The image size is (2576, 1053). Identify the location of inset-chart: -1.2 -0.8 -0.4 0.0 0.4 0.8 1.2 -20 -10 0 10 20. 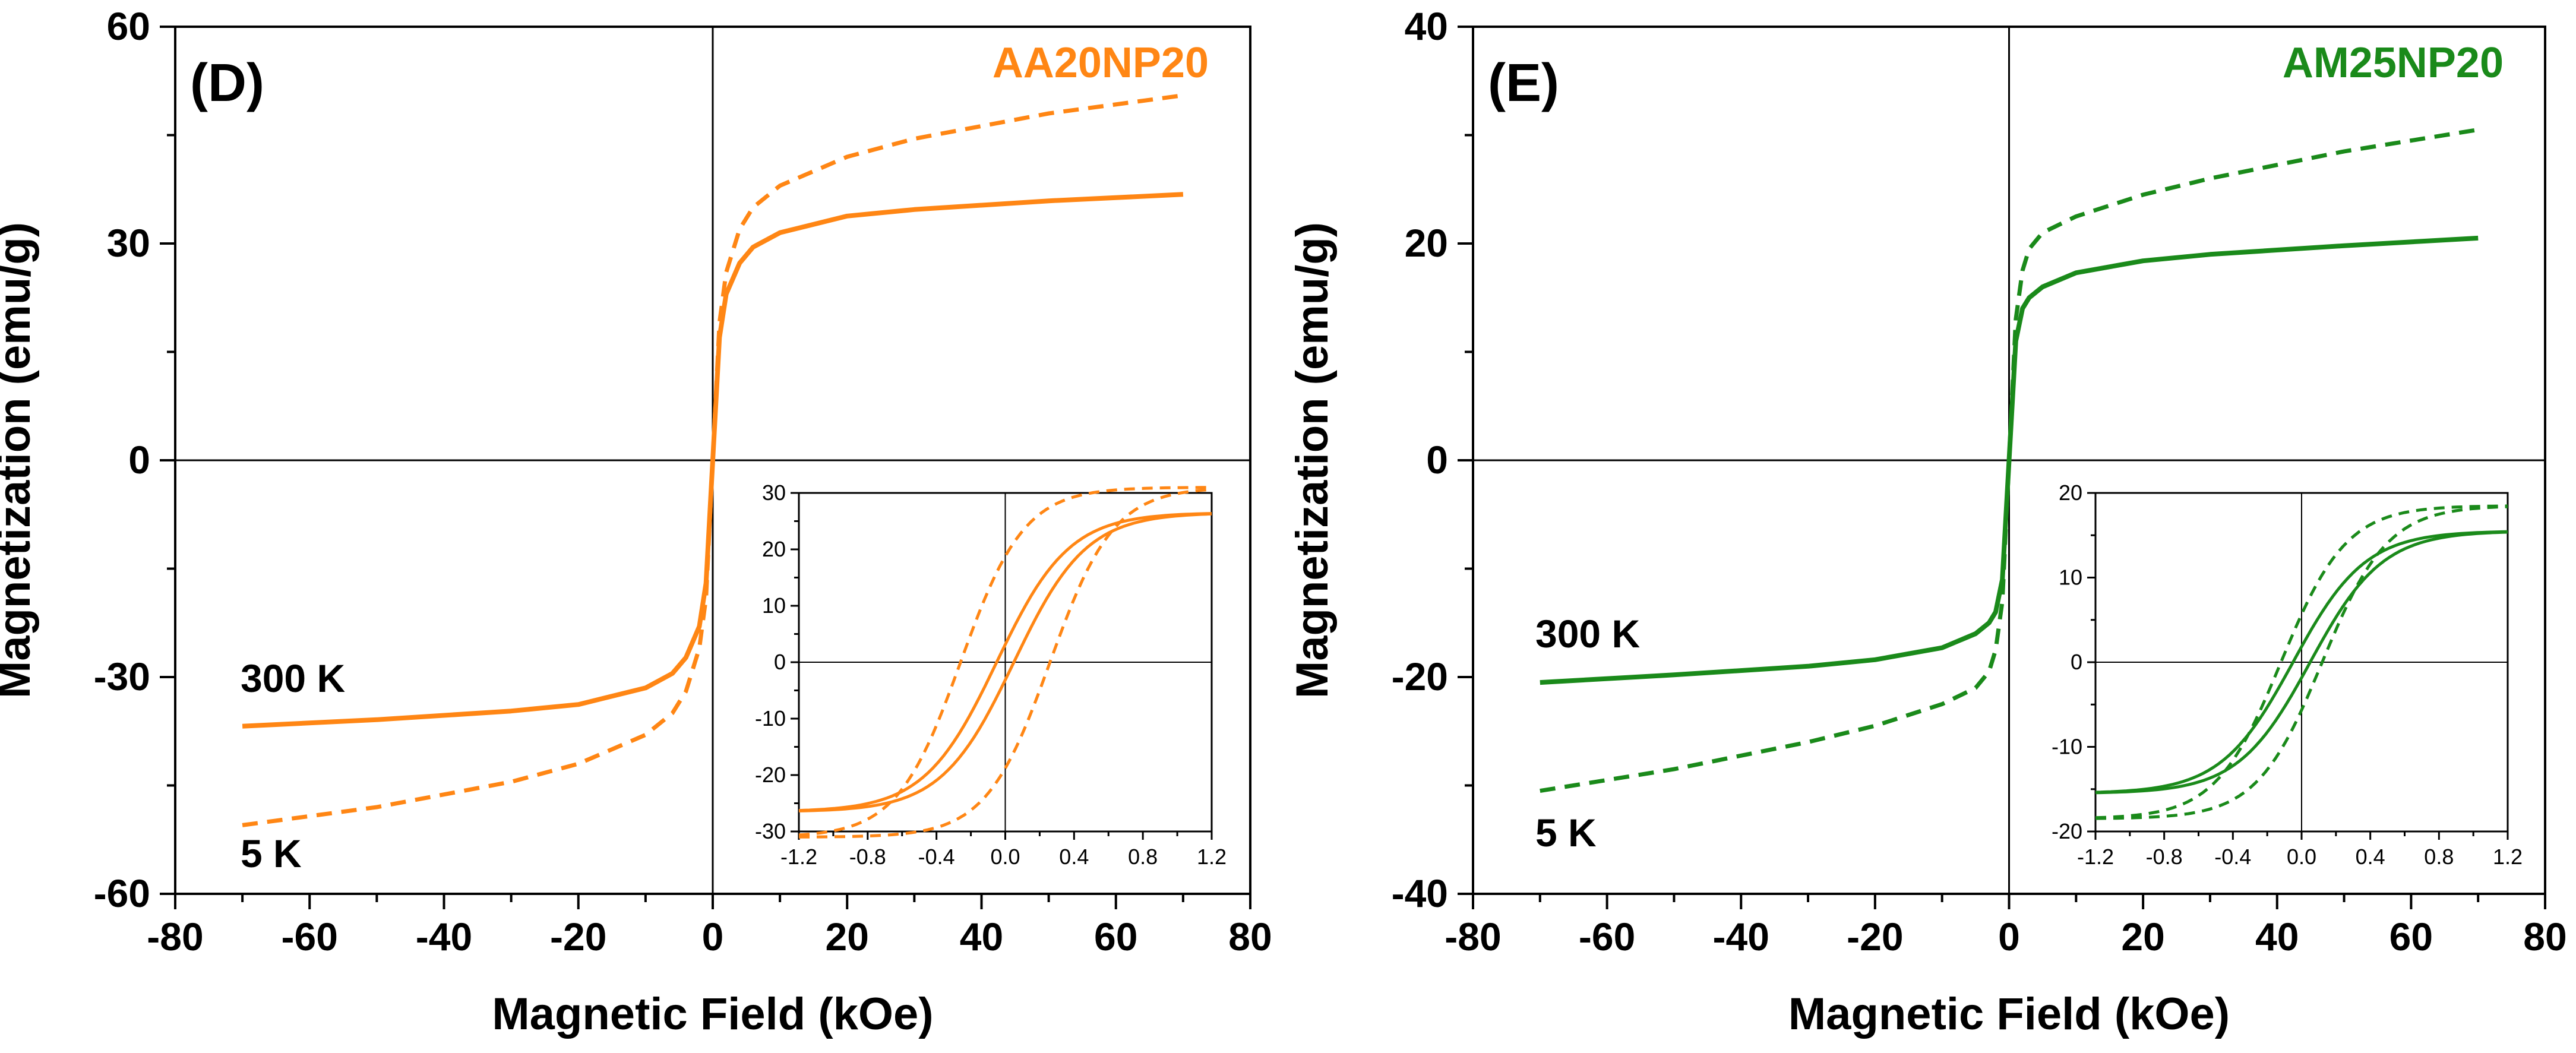
(2287, 675).